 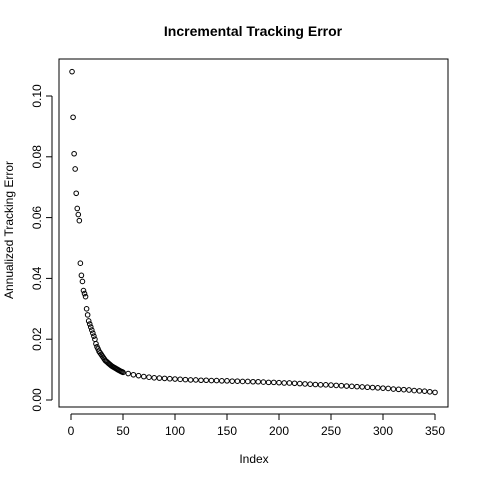 What do you see at coordinates (253, 459) in the screenshot?
I see `x-axis-label: Index` at bounding box center [253, 459].